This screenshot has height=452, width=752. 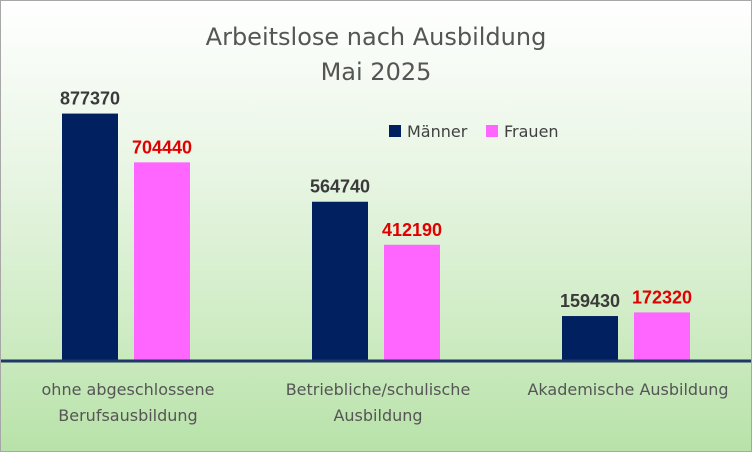 What do you see at coordinates (395, 131) in the screenshot?
I see `legend-swatch-maenner` at bounding box center [395, 131].